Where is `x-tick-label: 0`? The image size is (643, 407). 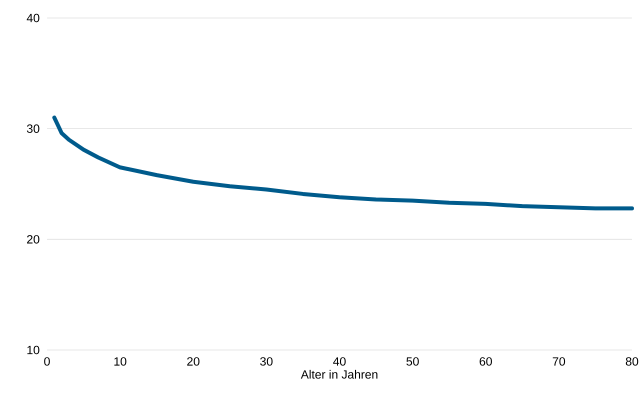 x-tick-label: 0 is located at coordinates (47, 361).